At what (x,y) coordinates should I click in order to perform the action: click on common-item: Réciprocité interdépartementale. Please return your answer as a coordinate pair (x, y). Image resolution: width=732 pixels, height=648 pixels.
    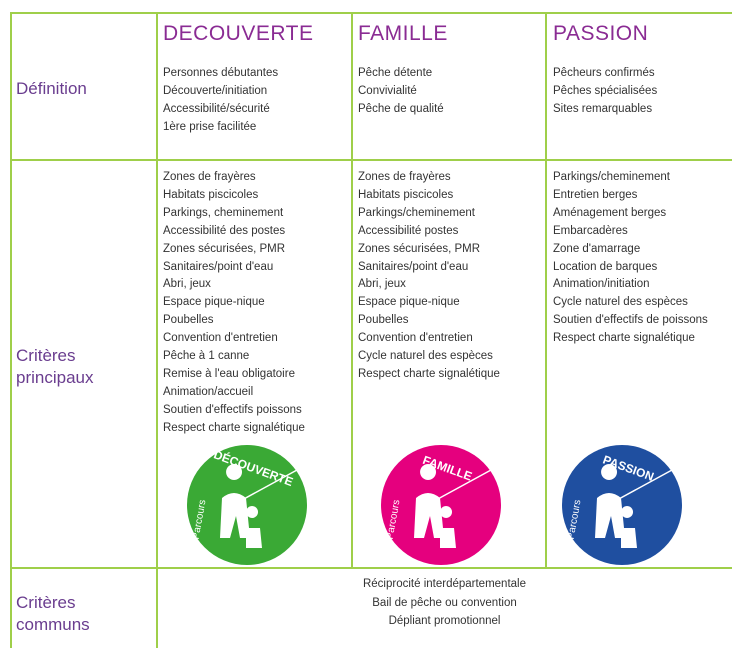
    Looking at the image, I should click on (444, 584).